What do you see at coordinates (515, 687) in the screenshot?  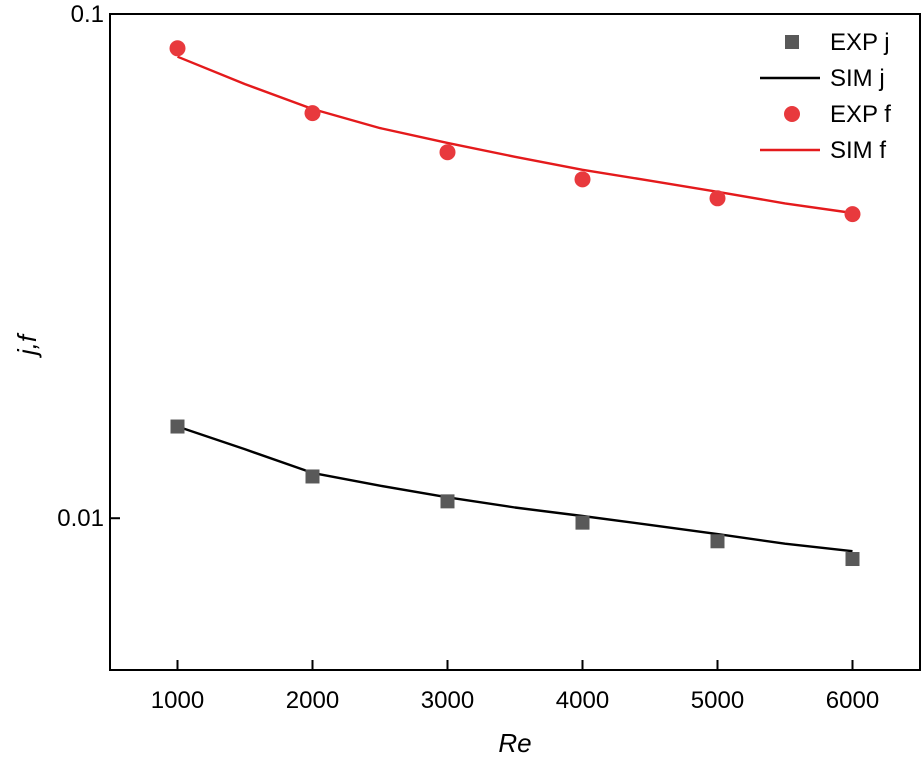 I see `x-axis-ticks: 1000 2000 3000 4000 5000 6000` at bounding box center [515, 687].